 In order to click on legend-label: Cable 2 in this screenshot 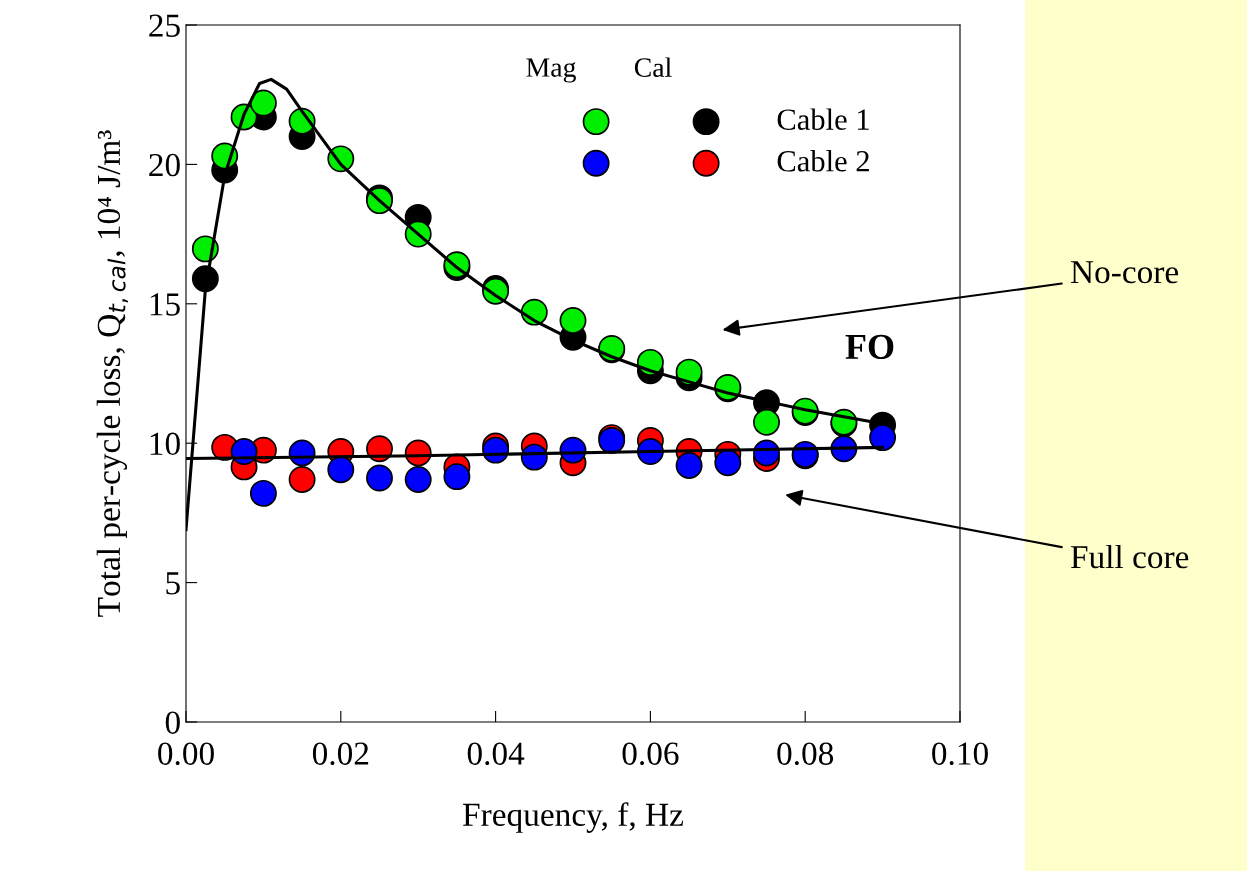, I will do `click(823, 161)`.